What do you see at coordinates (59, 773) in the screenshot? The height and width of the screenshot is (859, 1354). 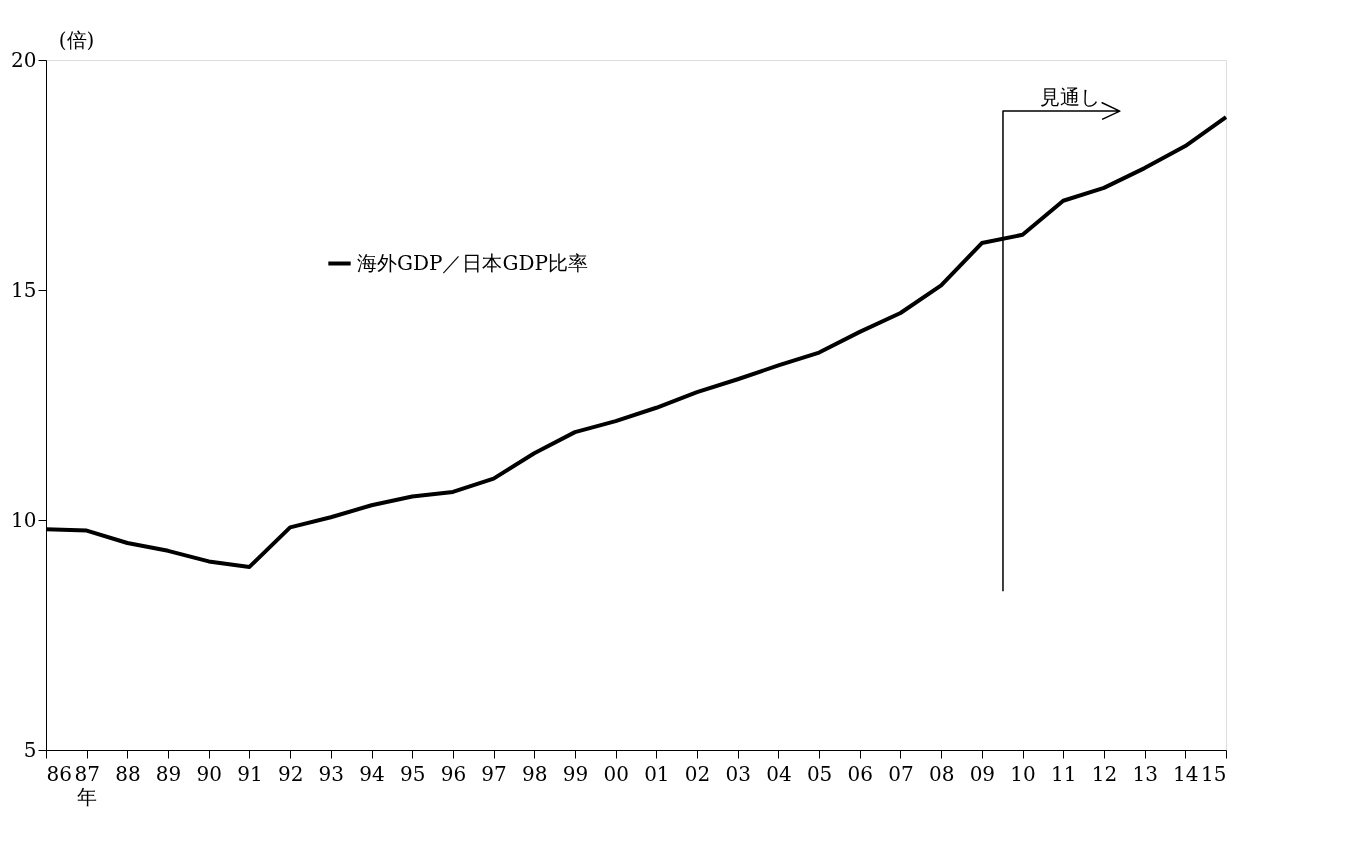 I see `x-tick-label: 86` at bounding box center [59, 773].